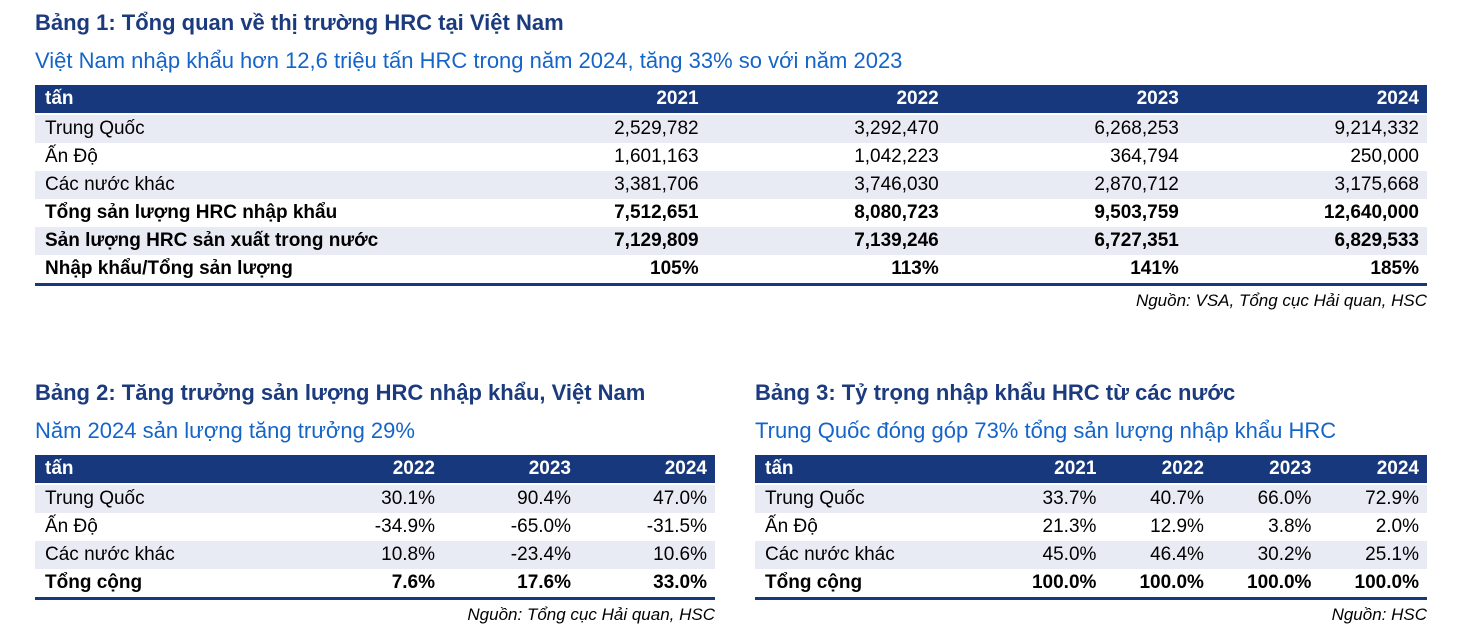 The image size is (1461, 626). What do you see at coordinates (1136, 240) in the screenshot?
I see `cell-value: 6,727,351` at bounding box center [1136, 240].